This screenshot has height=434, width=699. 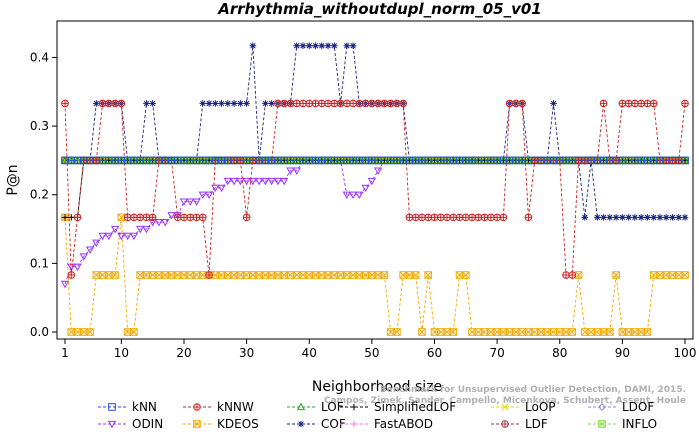 What do you see at coordinates (316, 424) in the screenshot?
I see `legend-item-cof: COF` at bounding box center [316, 424].